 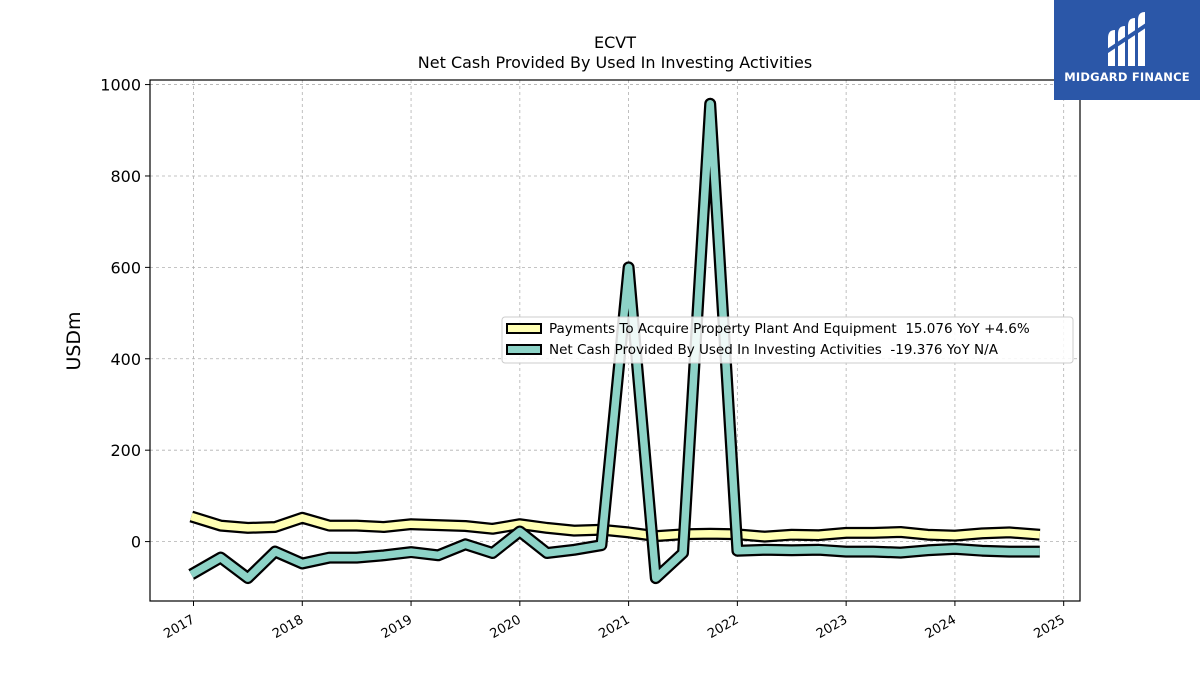 I want to click on x-tick-label: 2017, so click(x=179, y=627).